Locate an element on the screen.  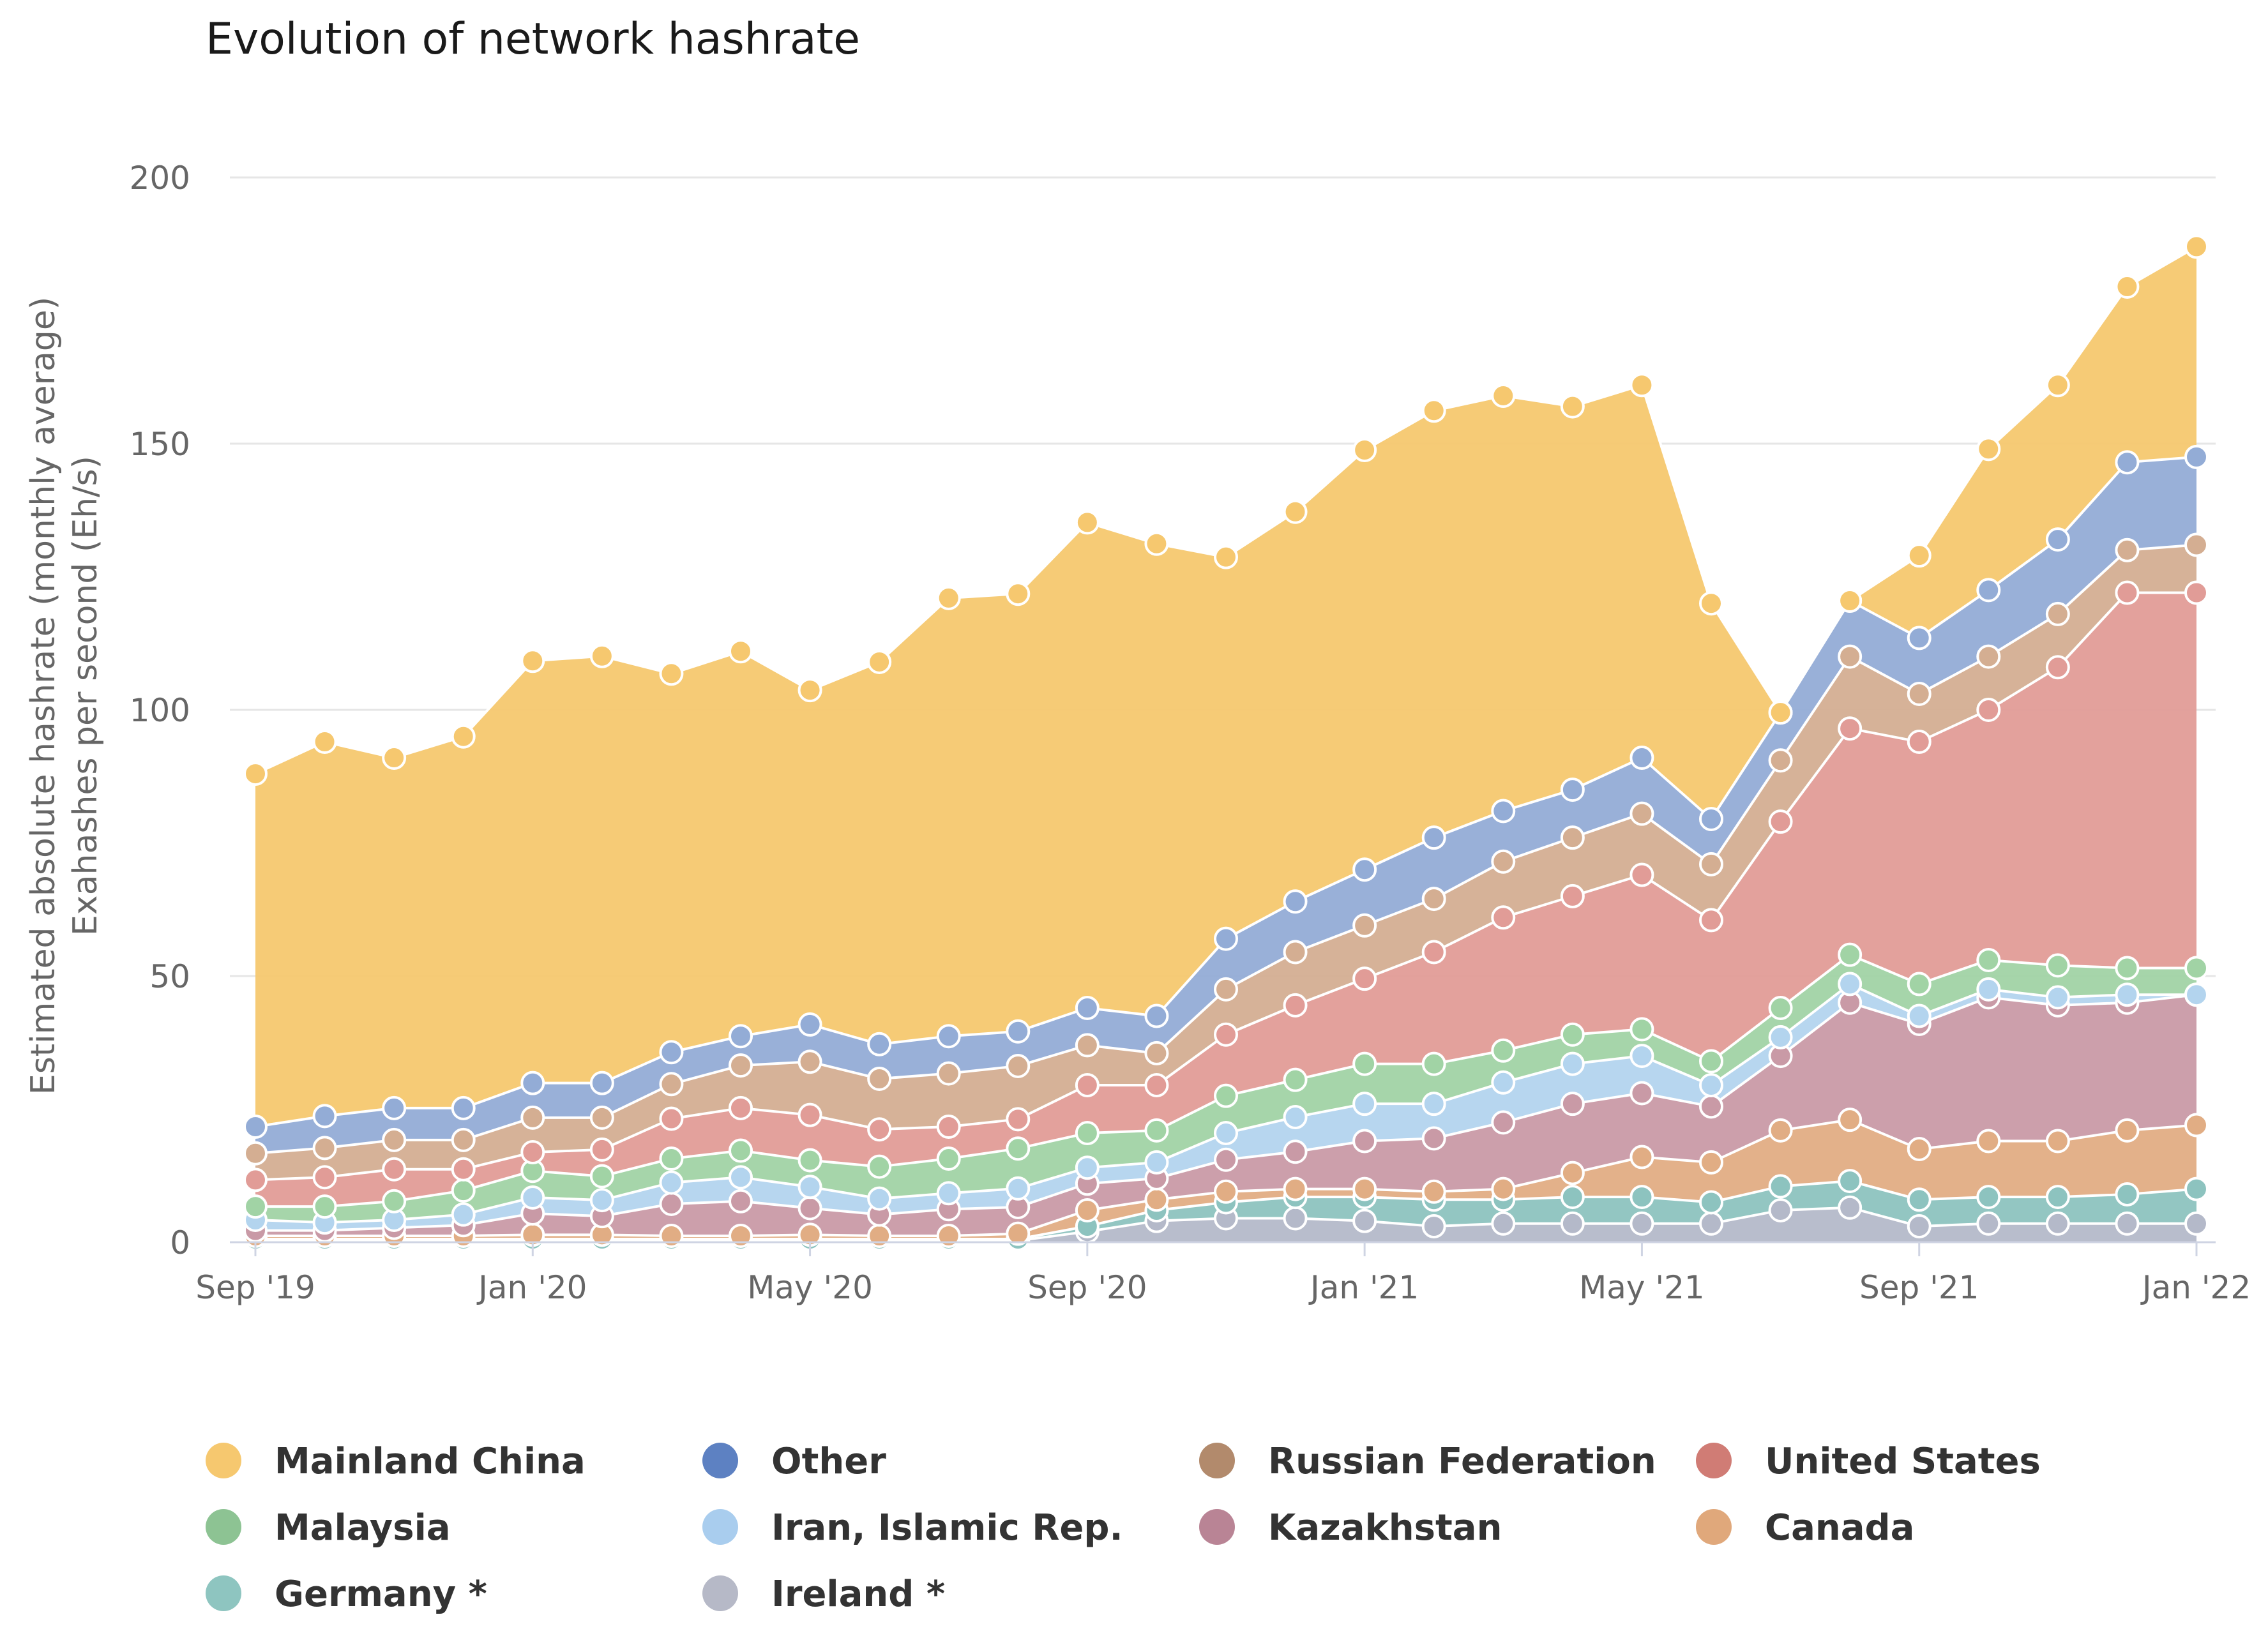
legend-item-other: Other is located at coordinates (794, 1461).